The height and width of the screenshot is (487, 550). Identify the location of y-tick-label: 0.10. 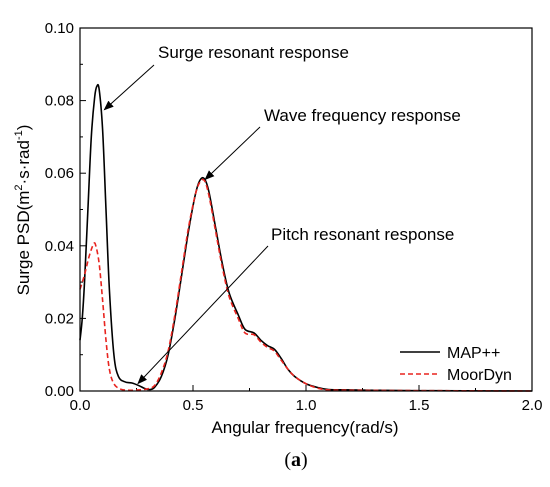
(59, 28).